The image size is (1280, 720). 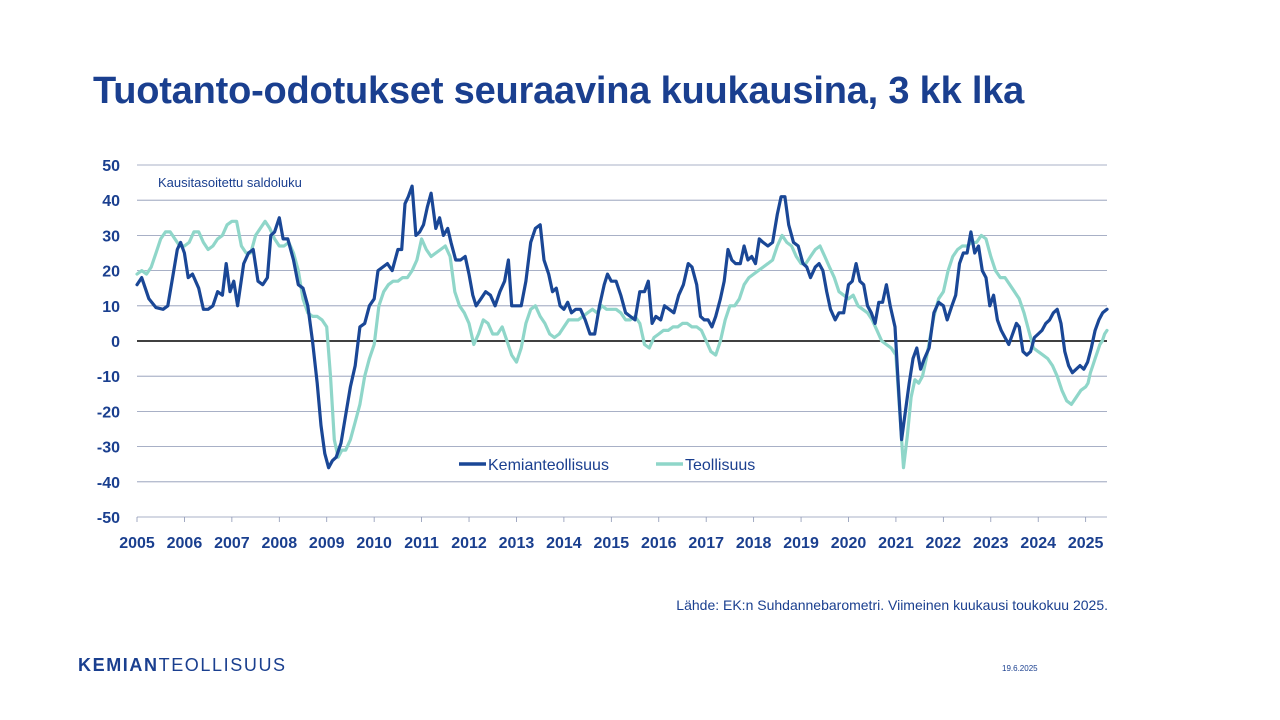 What do you see at coordinates (1086, 543) in the screenshot?
I see `x-tick-label: 2025` at bounding box center [1086, 543].